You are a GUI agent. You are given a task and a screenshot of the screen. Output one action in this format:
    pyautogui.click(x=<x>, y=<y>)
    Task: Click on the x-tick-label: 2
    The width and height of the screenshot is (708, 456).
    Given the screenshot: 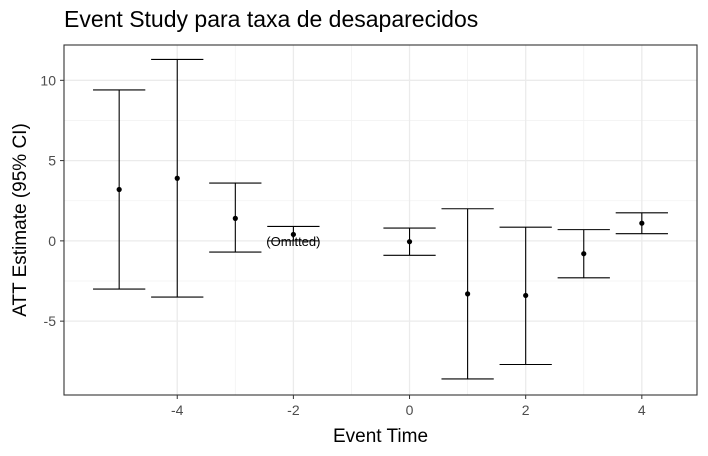 What is the action you would take?
    pyautogui.click(x=526, y=410)
    